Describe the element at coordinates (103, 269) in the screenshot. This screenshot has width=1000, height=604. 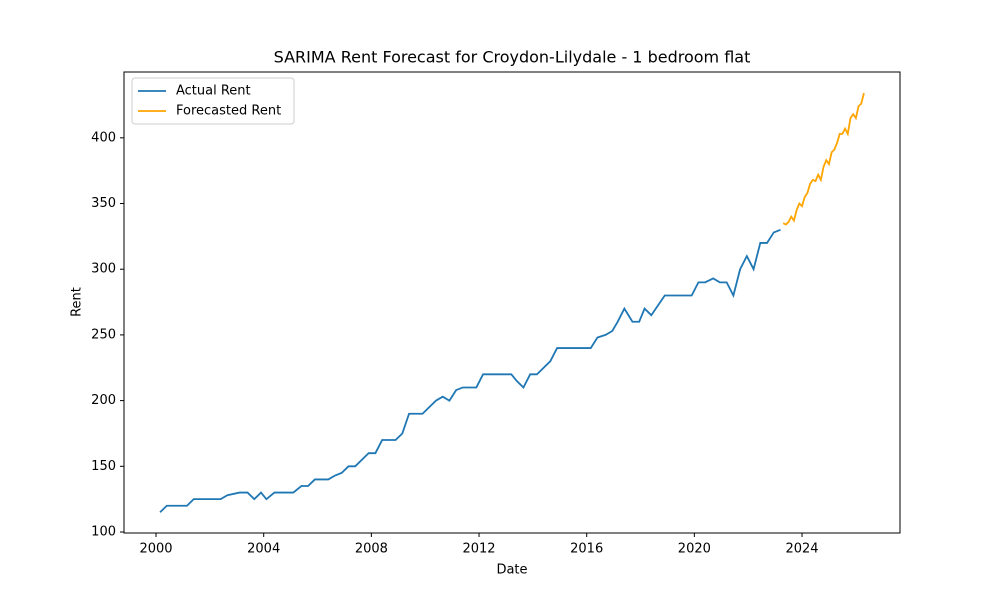
I see `y-tick-label: 300` at that location.